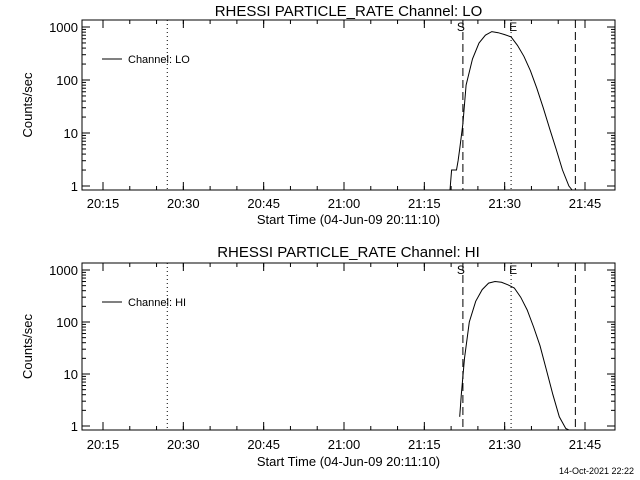 The image size is (640, 480). What do you see at coordinates (349, 11) in the screenshot?
I see `chart-title: RHESSI PARTICLE_RATE Channel: LO` at bounding box center [349, 11].